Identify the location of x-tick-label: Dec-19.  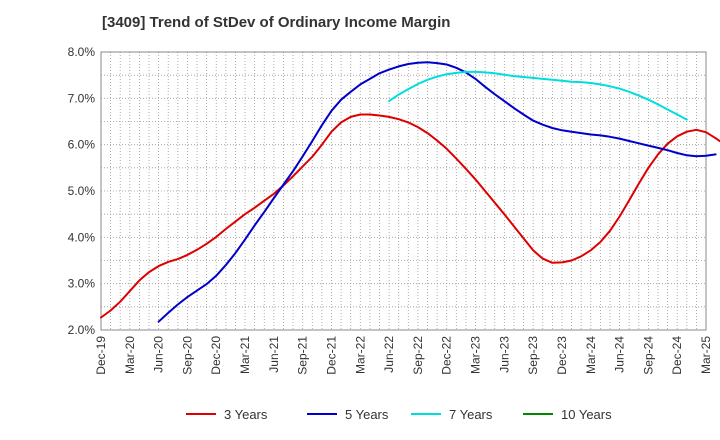
(101, 355).